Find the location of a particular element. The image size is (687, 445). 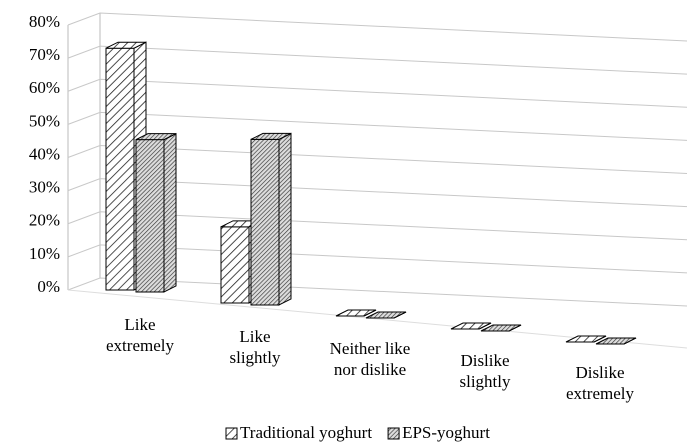

x-tick-label: Like slightly is located at coordinates (255, 347).